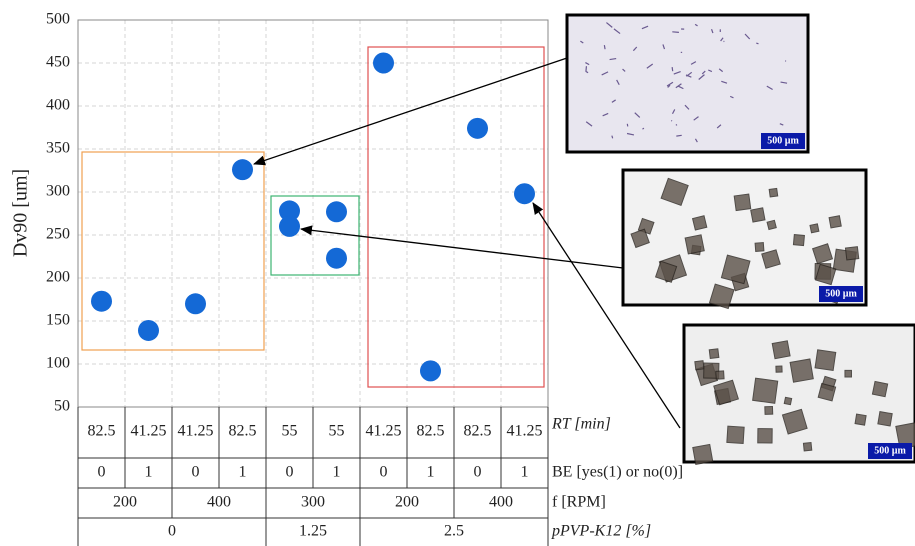 The image size is (915, 546). Describe the element at coordinates (58, 277) in the screenshot. I see `y-tick-label: 200` at that location.